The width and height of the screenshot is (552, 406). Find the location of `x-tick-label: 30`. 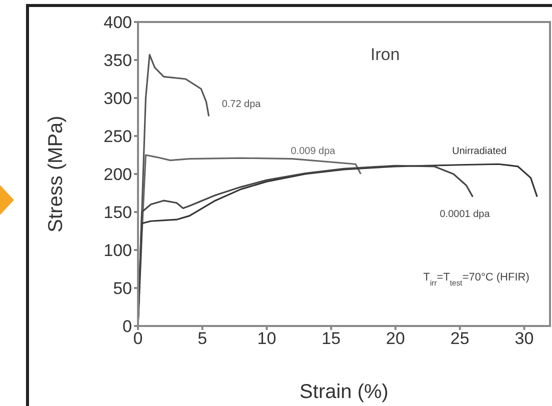

x-tick-label: 30 is located at coordinates (524, 338).